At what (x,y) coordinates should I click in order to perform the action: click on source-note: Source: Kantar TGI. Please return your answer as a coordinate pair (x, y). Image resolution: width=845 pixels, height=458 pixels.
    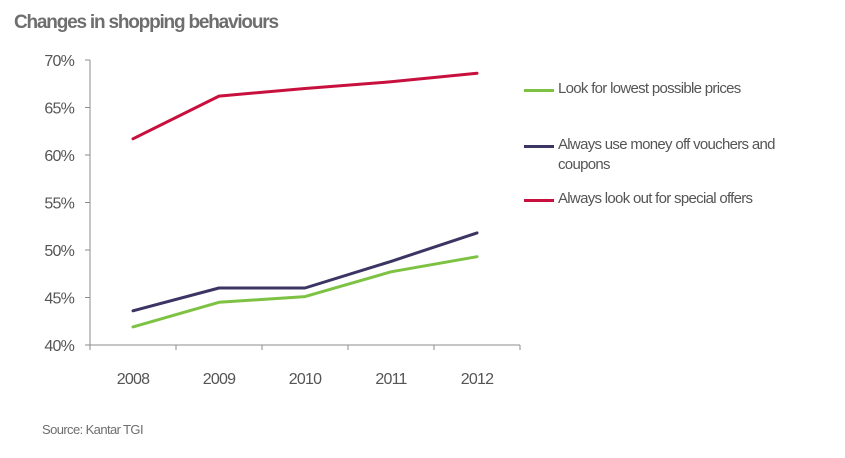
    Looking at the image, I should click on (93, 429).